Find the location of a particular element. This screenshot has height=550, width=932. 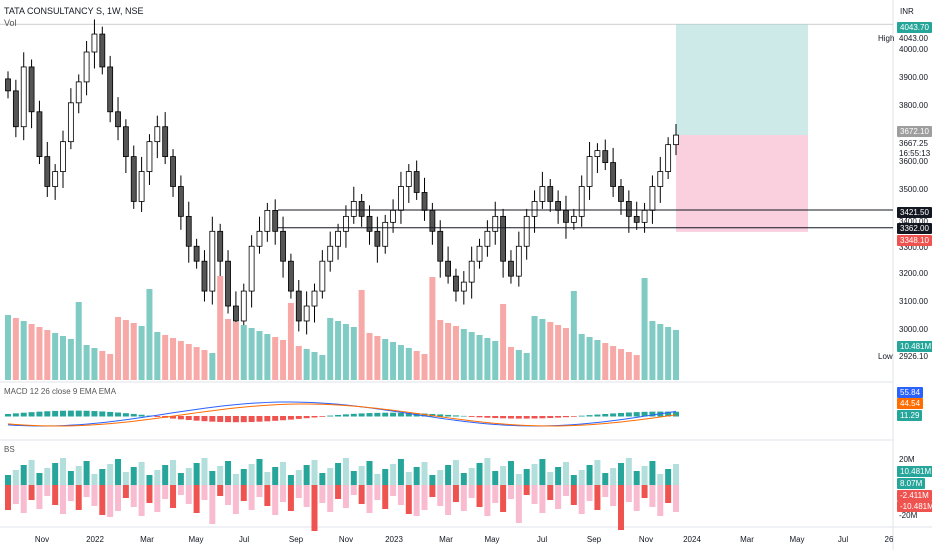

currency-label: INR is located at coordinates (907, 11).